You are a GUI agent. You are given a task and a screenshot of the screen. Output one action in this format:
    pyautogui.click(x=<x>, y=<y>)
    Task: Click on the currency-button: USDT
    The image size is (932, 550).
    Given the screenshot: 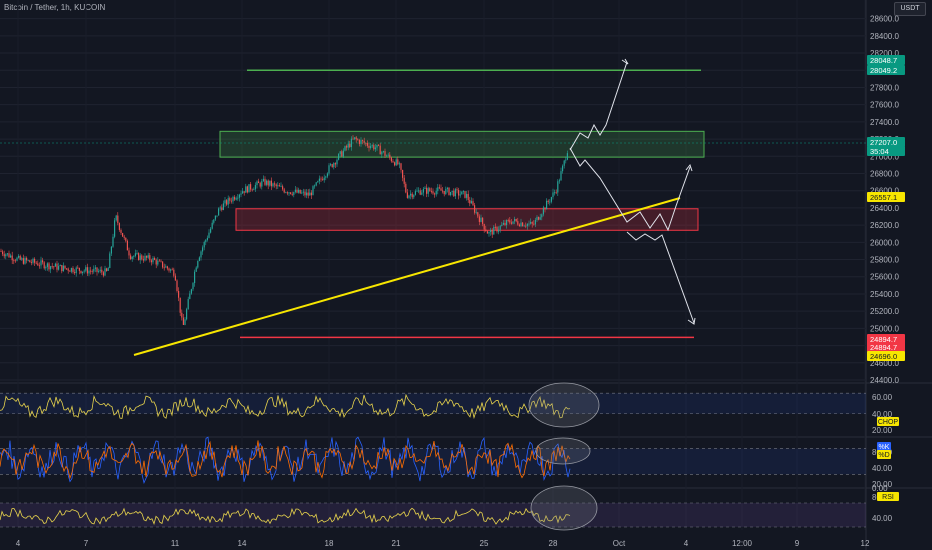 What is the action you would take?
    pyautogui.click(x=910, y=9)
    